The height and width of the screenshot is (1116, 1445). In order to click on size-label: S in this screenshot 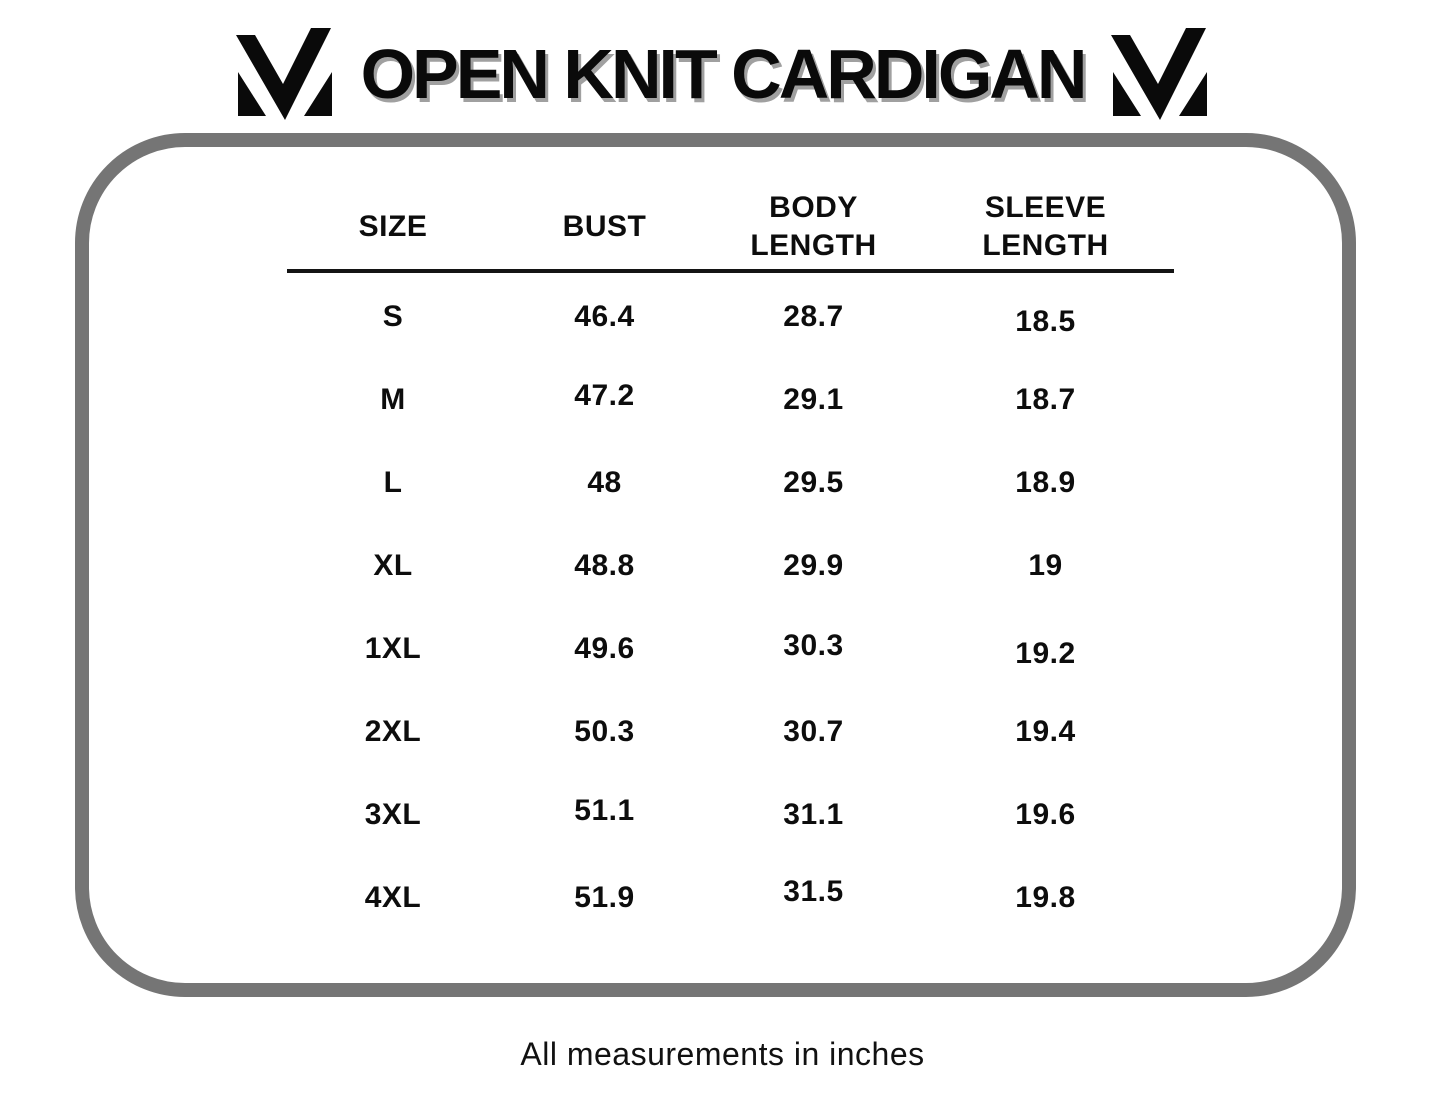, I will do `click(393, 316)`.